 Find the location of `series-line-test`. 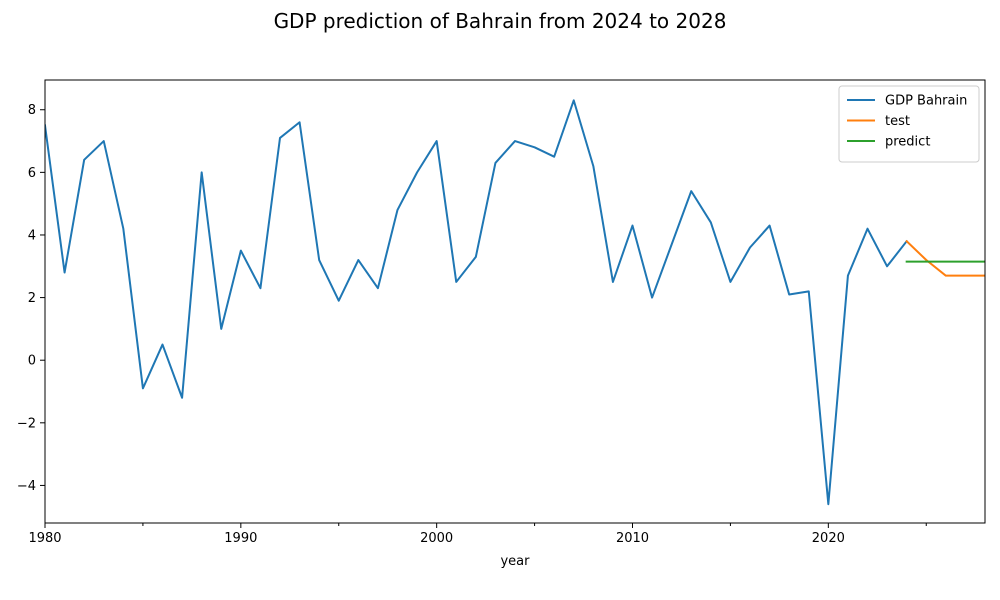

series-line-test is located at coordinates (945, 258).